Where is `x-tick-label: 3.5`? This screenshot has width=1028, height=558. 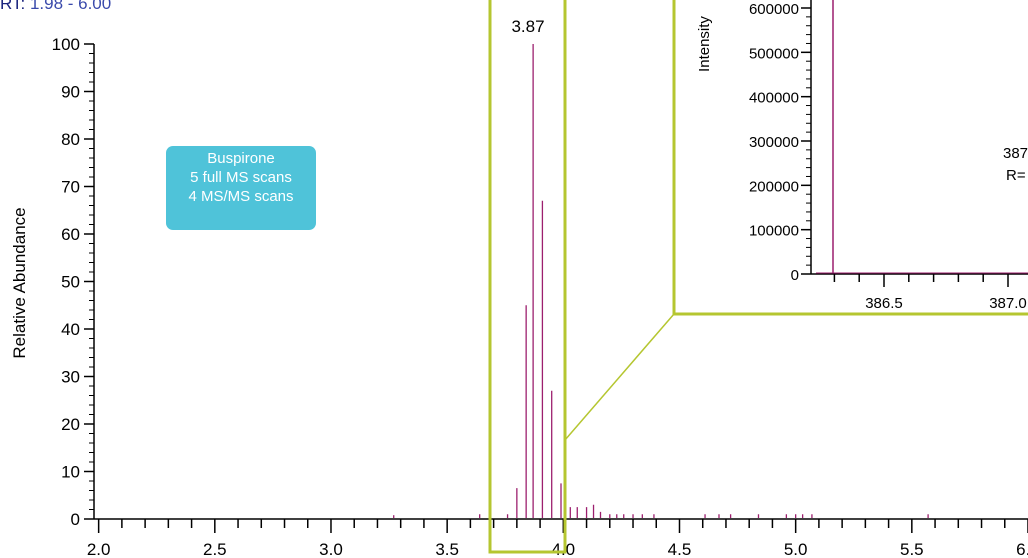
x-tick-label: 3.5 is located at coordinates (447, 549).